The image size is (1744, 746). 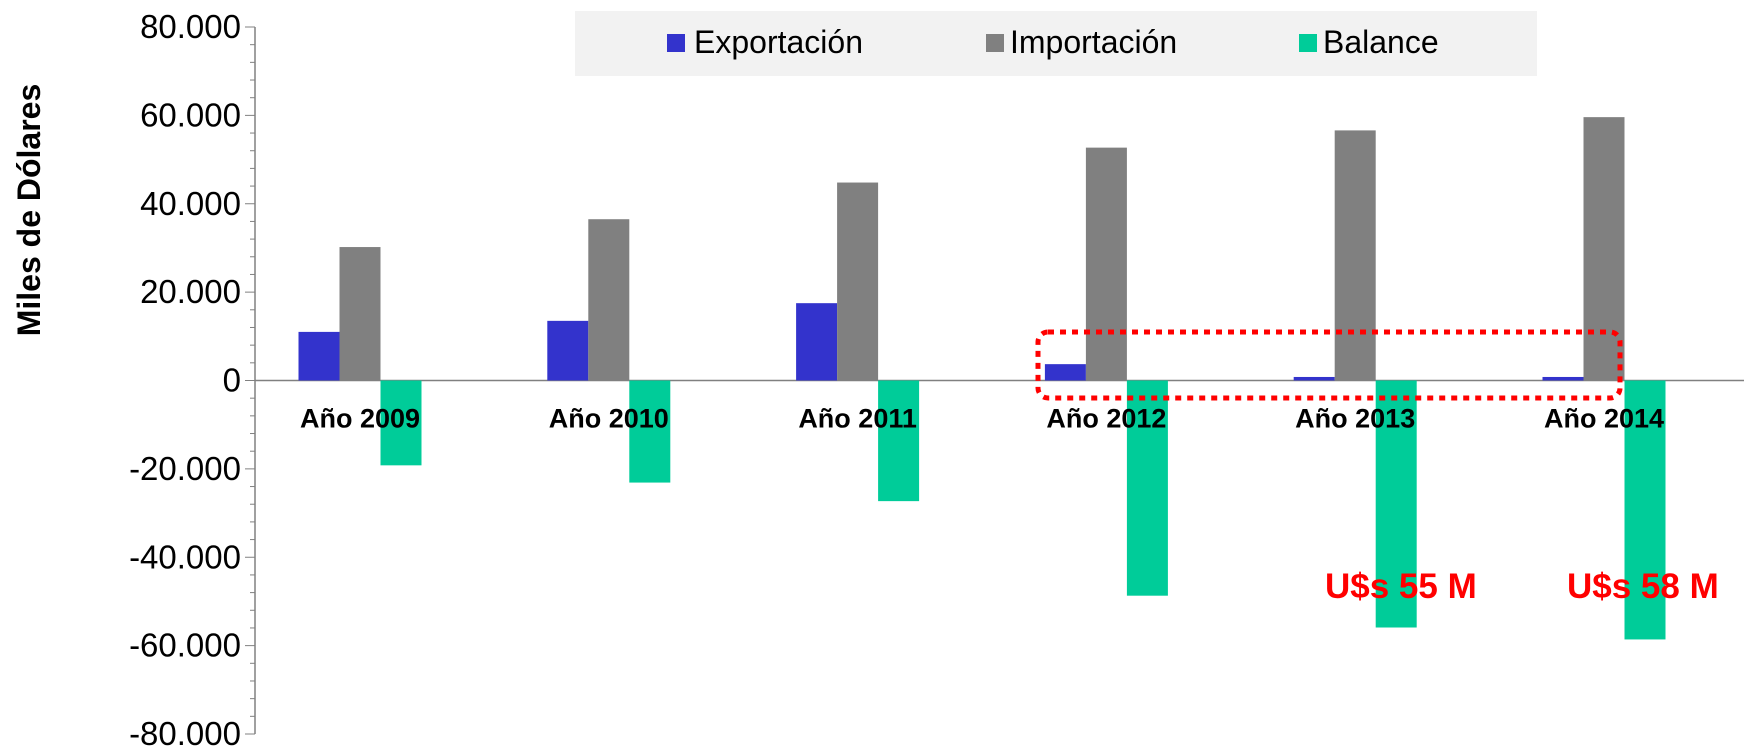 I want to click on legend-label-exportacion: Exportación, so click(x=778, y=42).